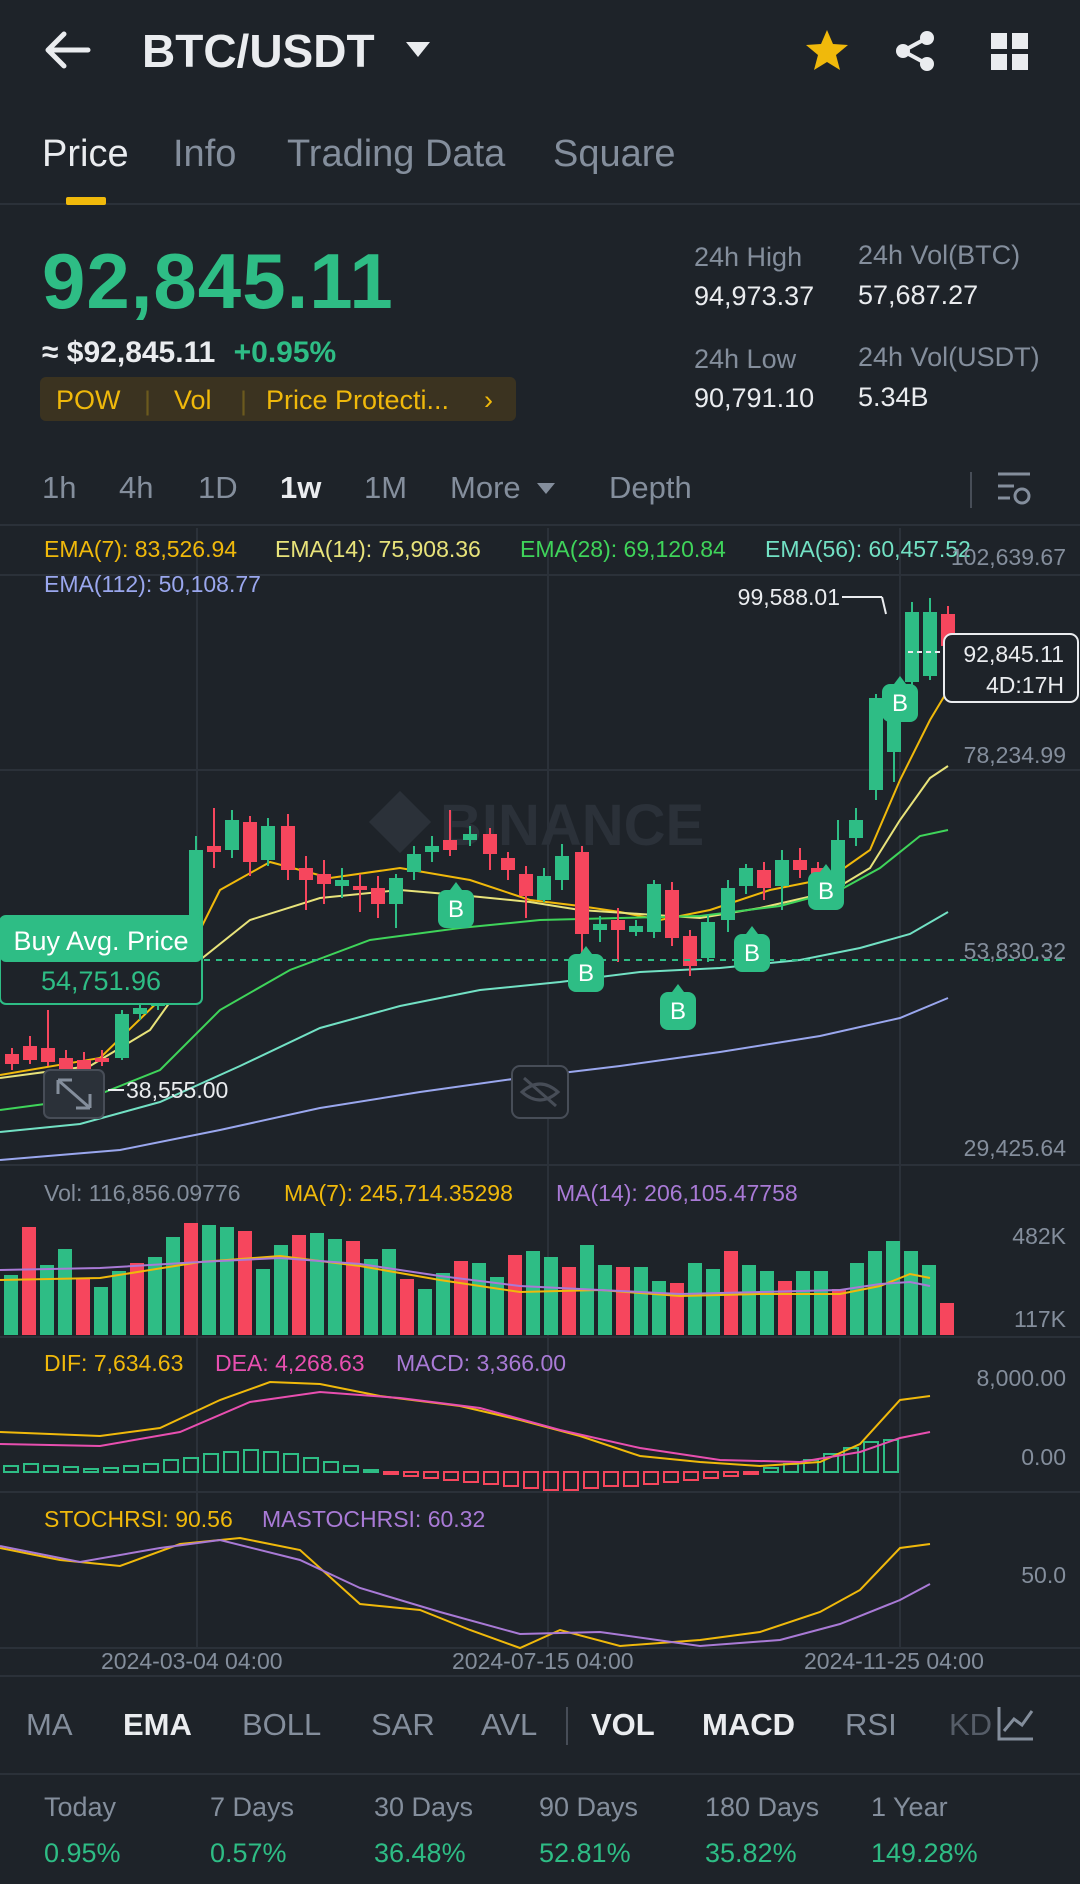 The height and width of the screenshot is (1884, 1080). Describe the element at coordinates (745, 359) in the screenshot. I see `low-label: 24h Low` at that location.